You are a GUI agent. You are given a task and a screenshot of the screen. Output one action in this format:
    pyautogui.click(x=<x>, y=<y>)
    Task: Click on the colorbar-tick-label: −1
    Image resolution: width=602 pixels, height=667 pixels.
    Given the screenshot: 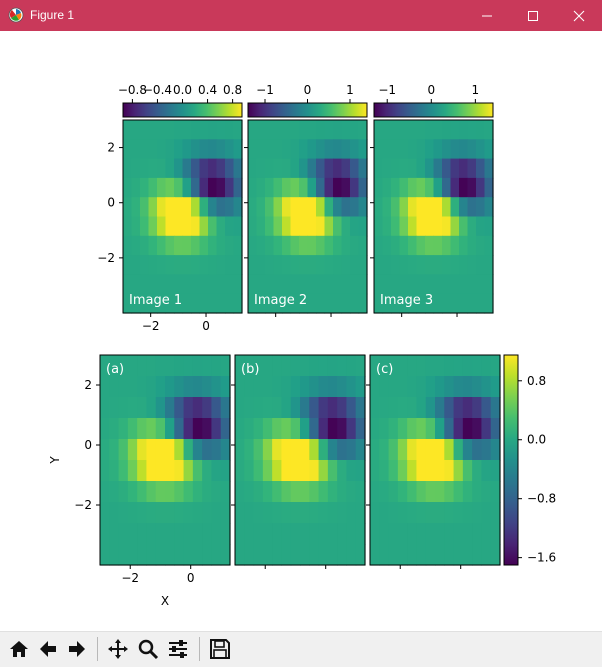 What is the action you would take?
    pyautogui.click(x=265, y=90)
    